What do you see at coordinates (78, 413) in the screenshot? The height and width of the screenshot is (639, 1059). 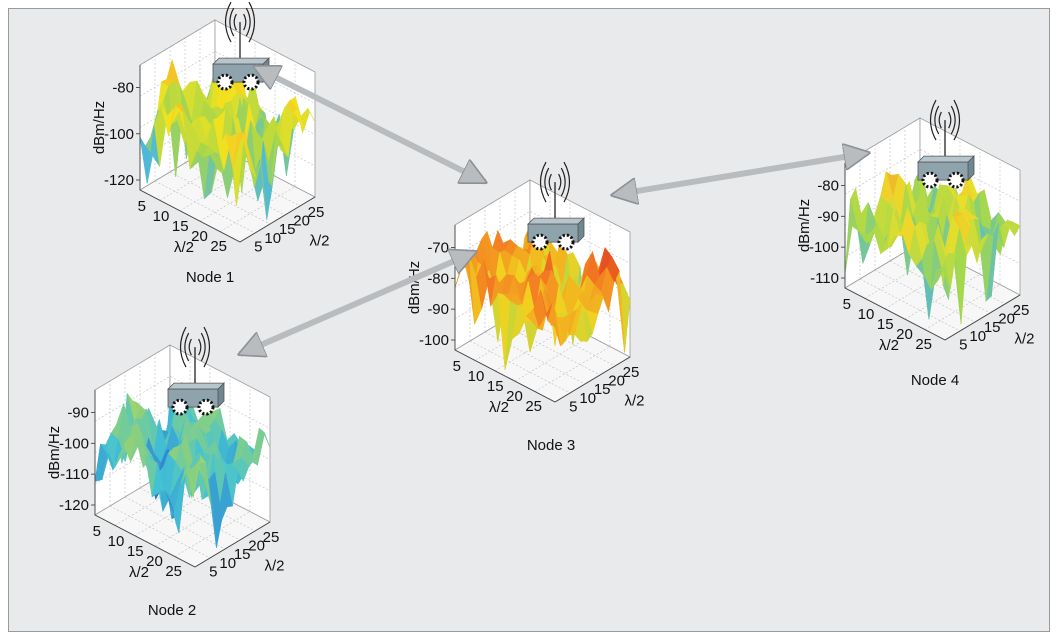 I see `node-2-z-tick: -90` at bounding box center [78, 413].